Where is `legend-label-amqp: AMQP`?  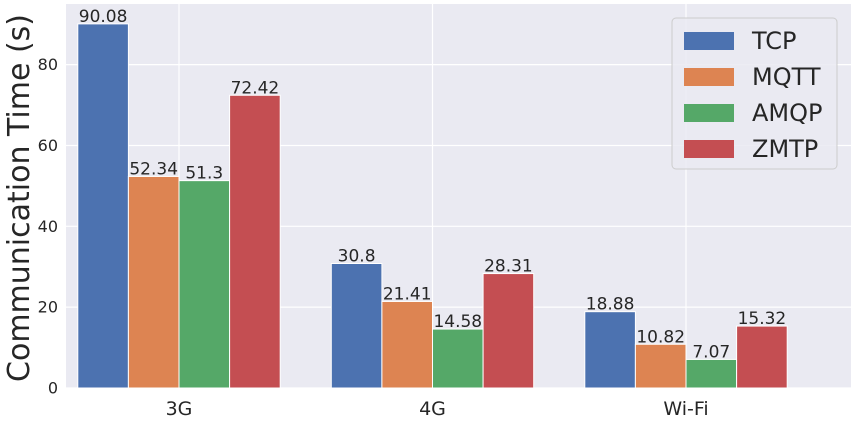 legend-label-amqp: AMQP is located at coordinates (787, 113).